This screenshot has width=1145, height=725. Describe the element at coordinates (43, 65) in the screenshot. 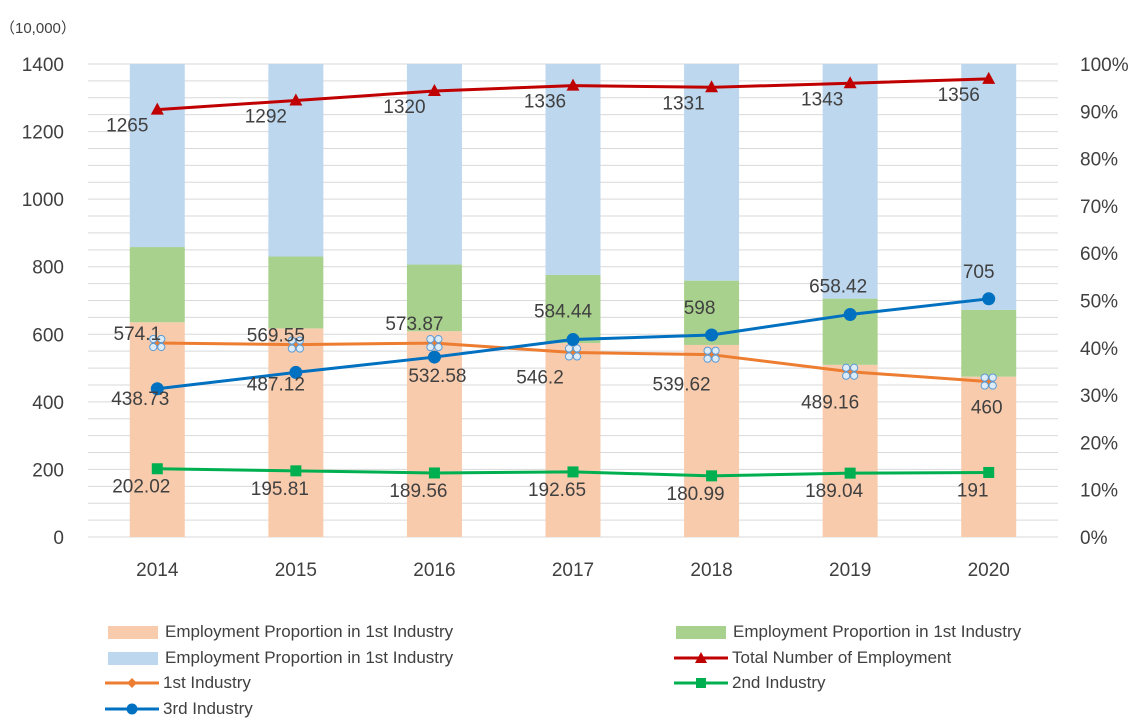

I see `y-left-tick-label: 1400` at that location.